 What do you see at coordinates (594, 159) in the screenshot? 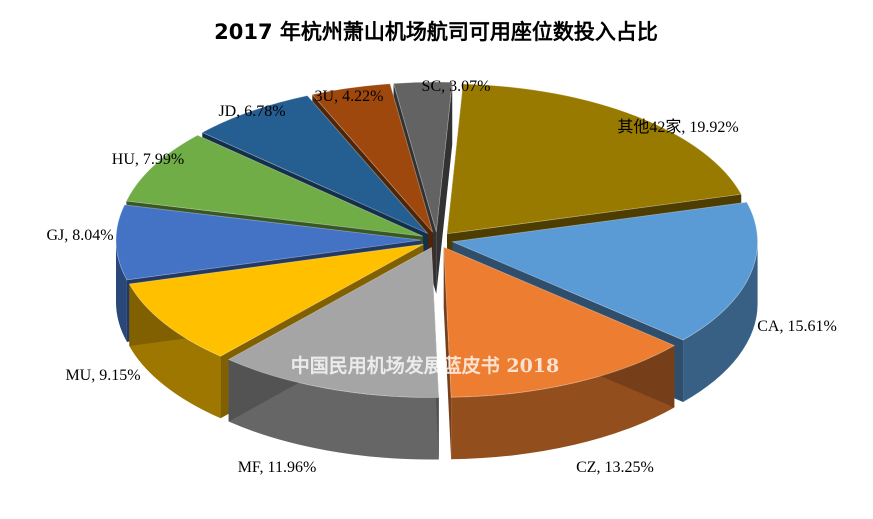
I see `slice-0-top` at bounding box center [594, 159].